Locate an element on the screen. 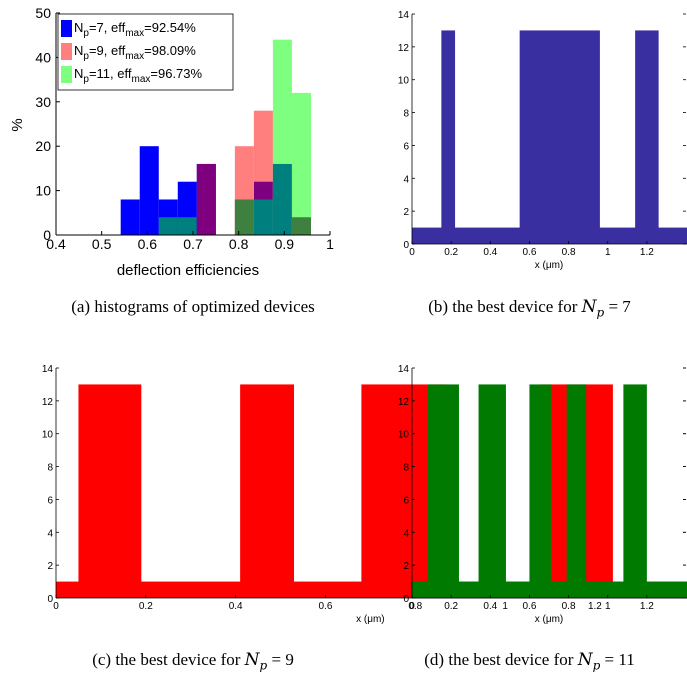  caption-d-label: (d) is located at coordinates (434, 659).